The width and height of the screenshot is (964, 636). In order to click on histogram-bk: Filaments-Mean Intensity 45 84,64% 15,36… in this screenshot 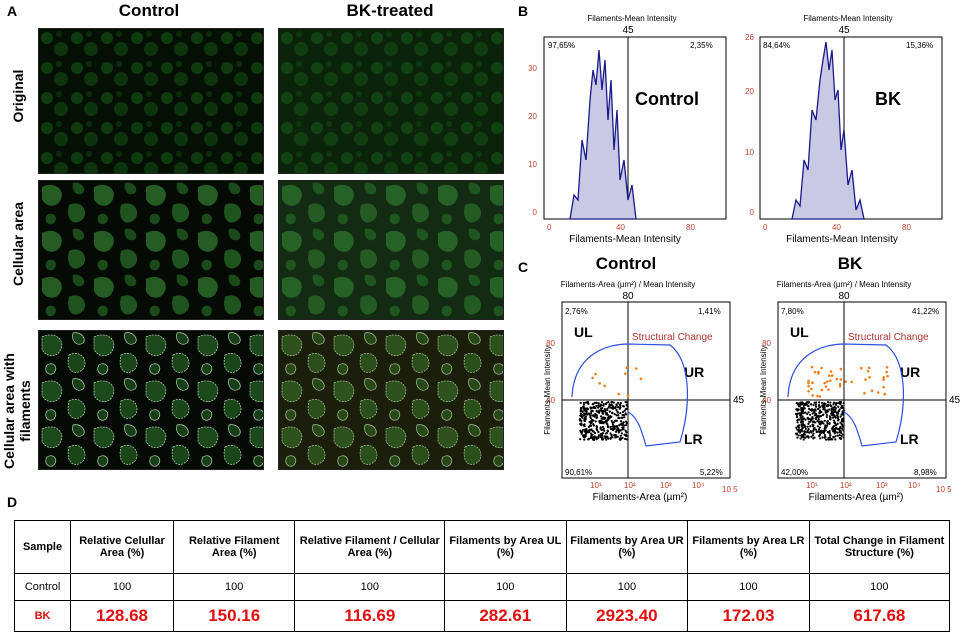, I will do `click(844, 129)`.